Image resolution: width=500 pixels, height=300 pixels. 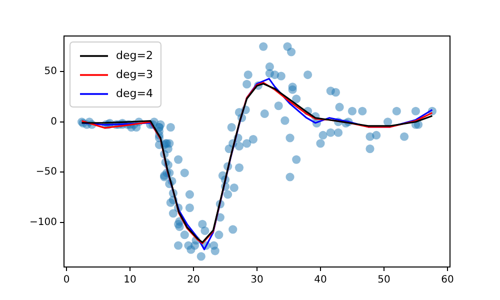 I want to click on legend-label: deg=4, so click(x=134, y=93).